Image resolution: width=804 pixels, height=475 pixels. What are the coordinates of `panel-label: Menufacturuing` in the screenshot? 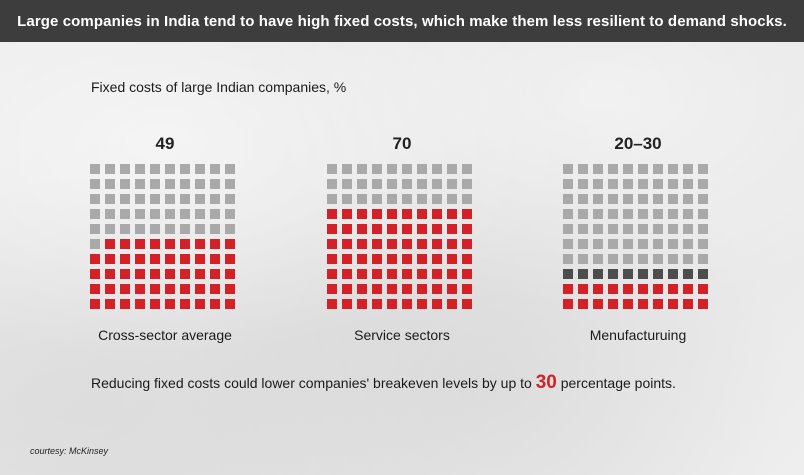 It's located at (638, 335).